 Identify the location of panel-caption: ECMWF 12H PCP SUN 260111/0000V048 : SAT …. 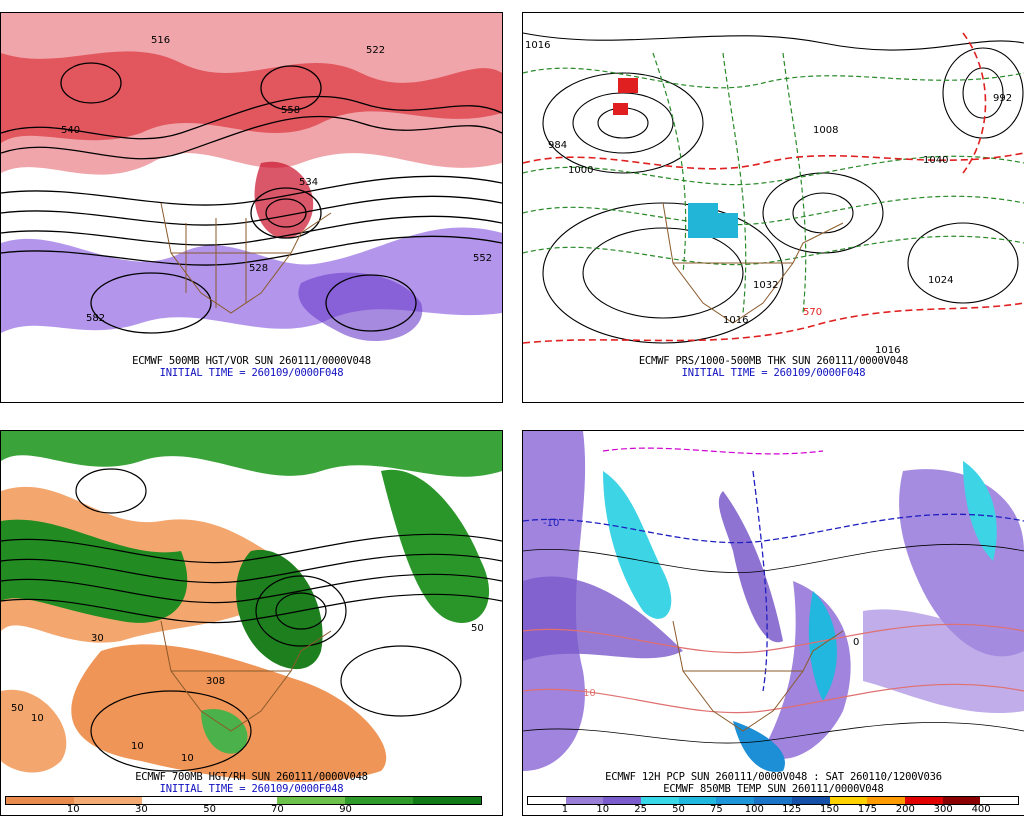
(773, 777).